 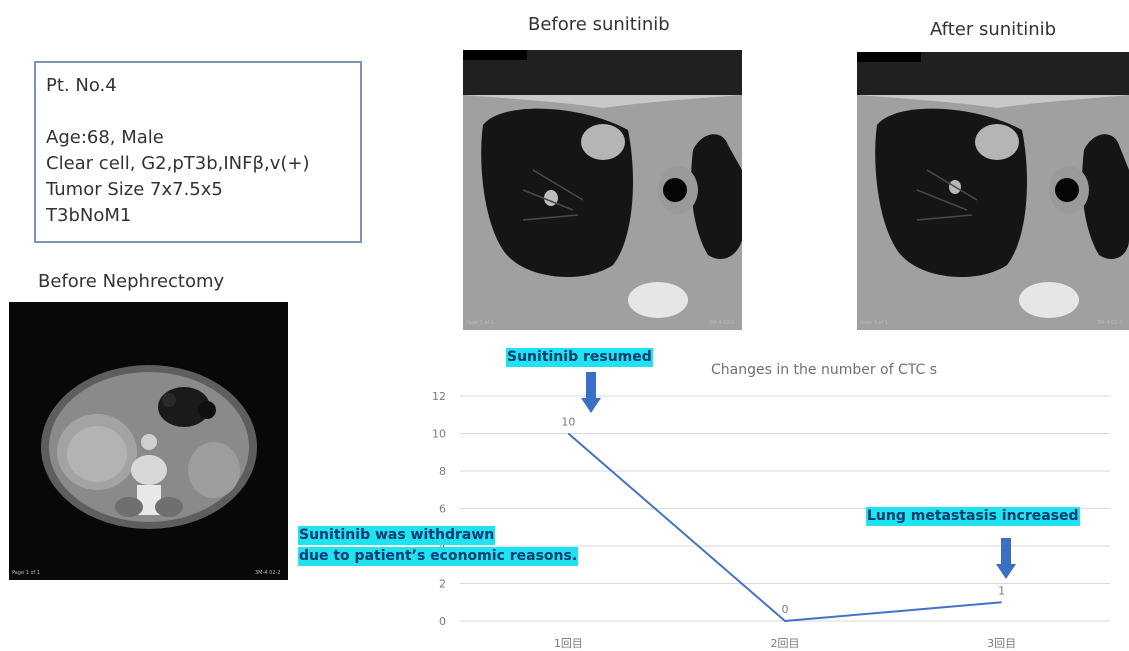 What do you see at coordinates (131, 281) in the screenshot?
I see `before-nephrectomy-caption: Before Nephrectomy` at bounding box center [131, 281].